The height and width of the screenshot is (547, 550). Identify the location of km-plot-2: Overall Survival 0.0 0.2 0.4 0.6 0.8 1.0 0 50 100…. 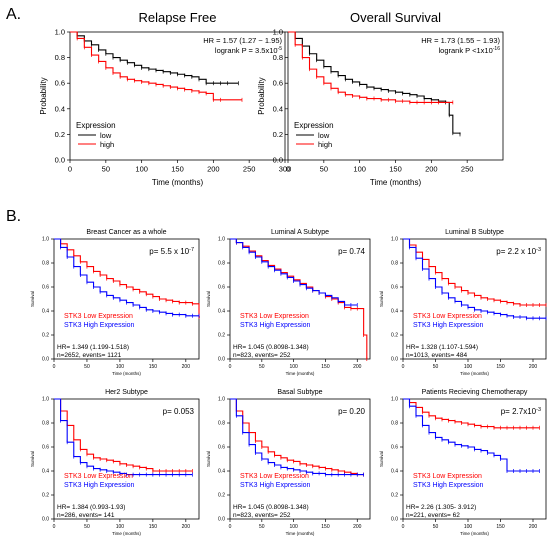
(380, 98).